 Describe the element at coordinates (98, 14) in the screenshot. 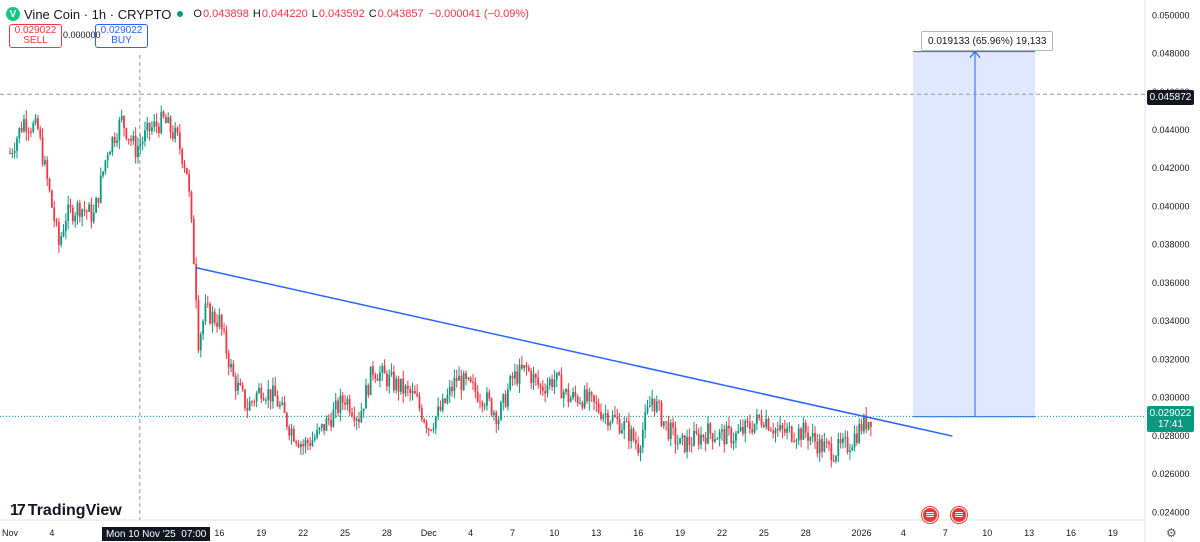

I see `symbol-title: Vine Coin · 1h · CRYPTO` at that location.